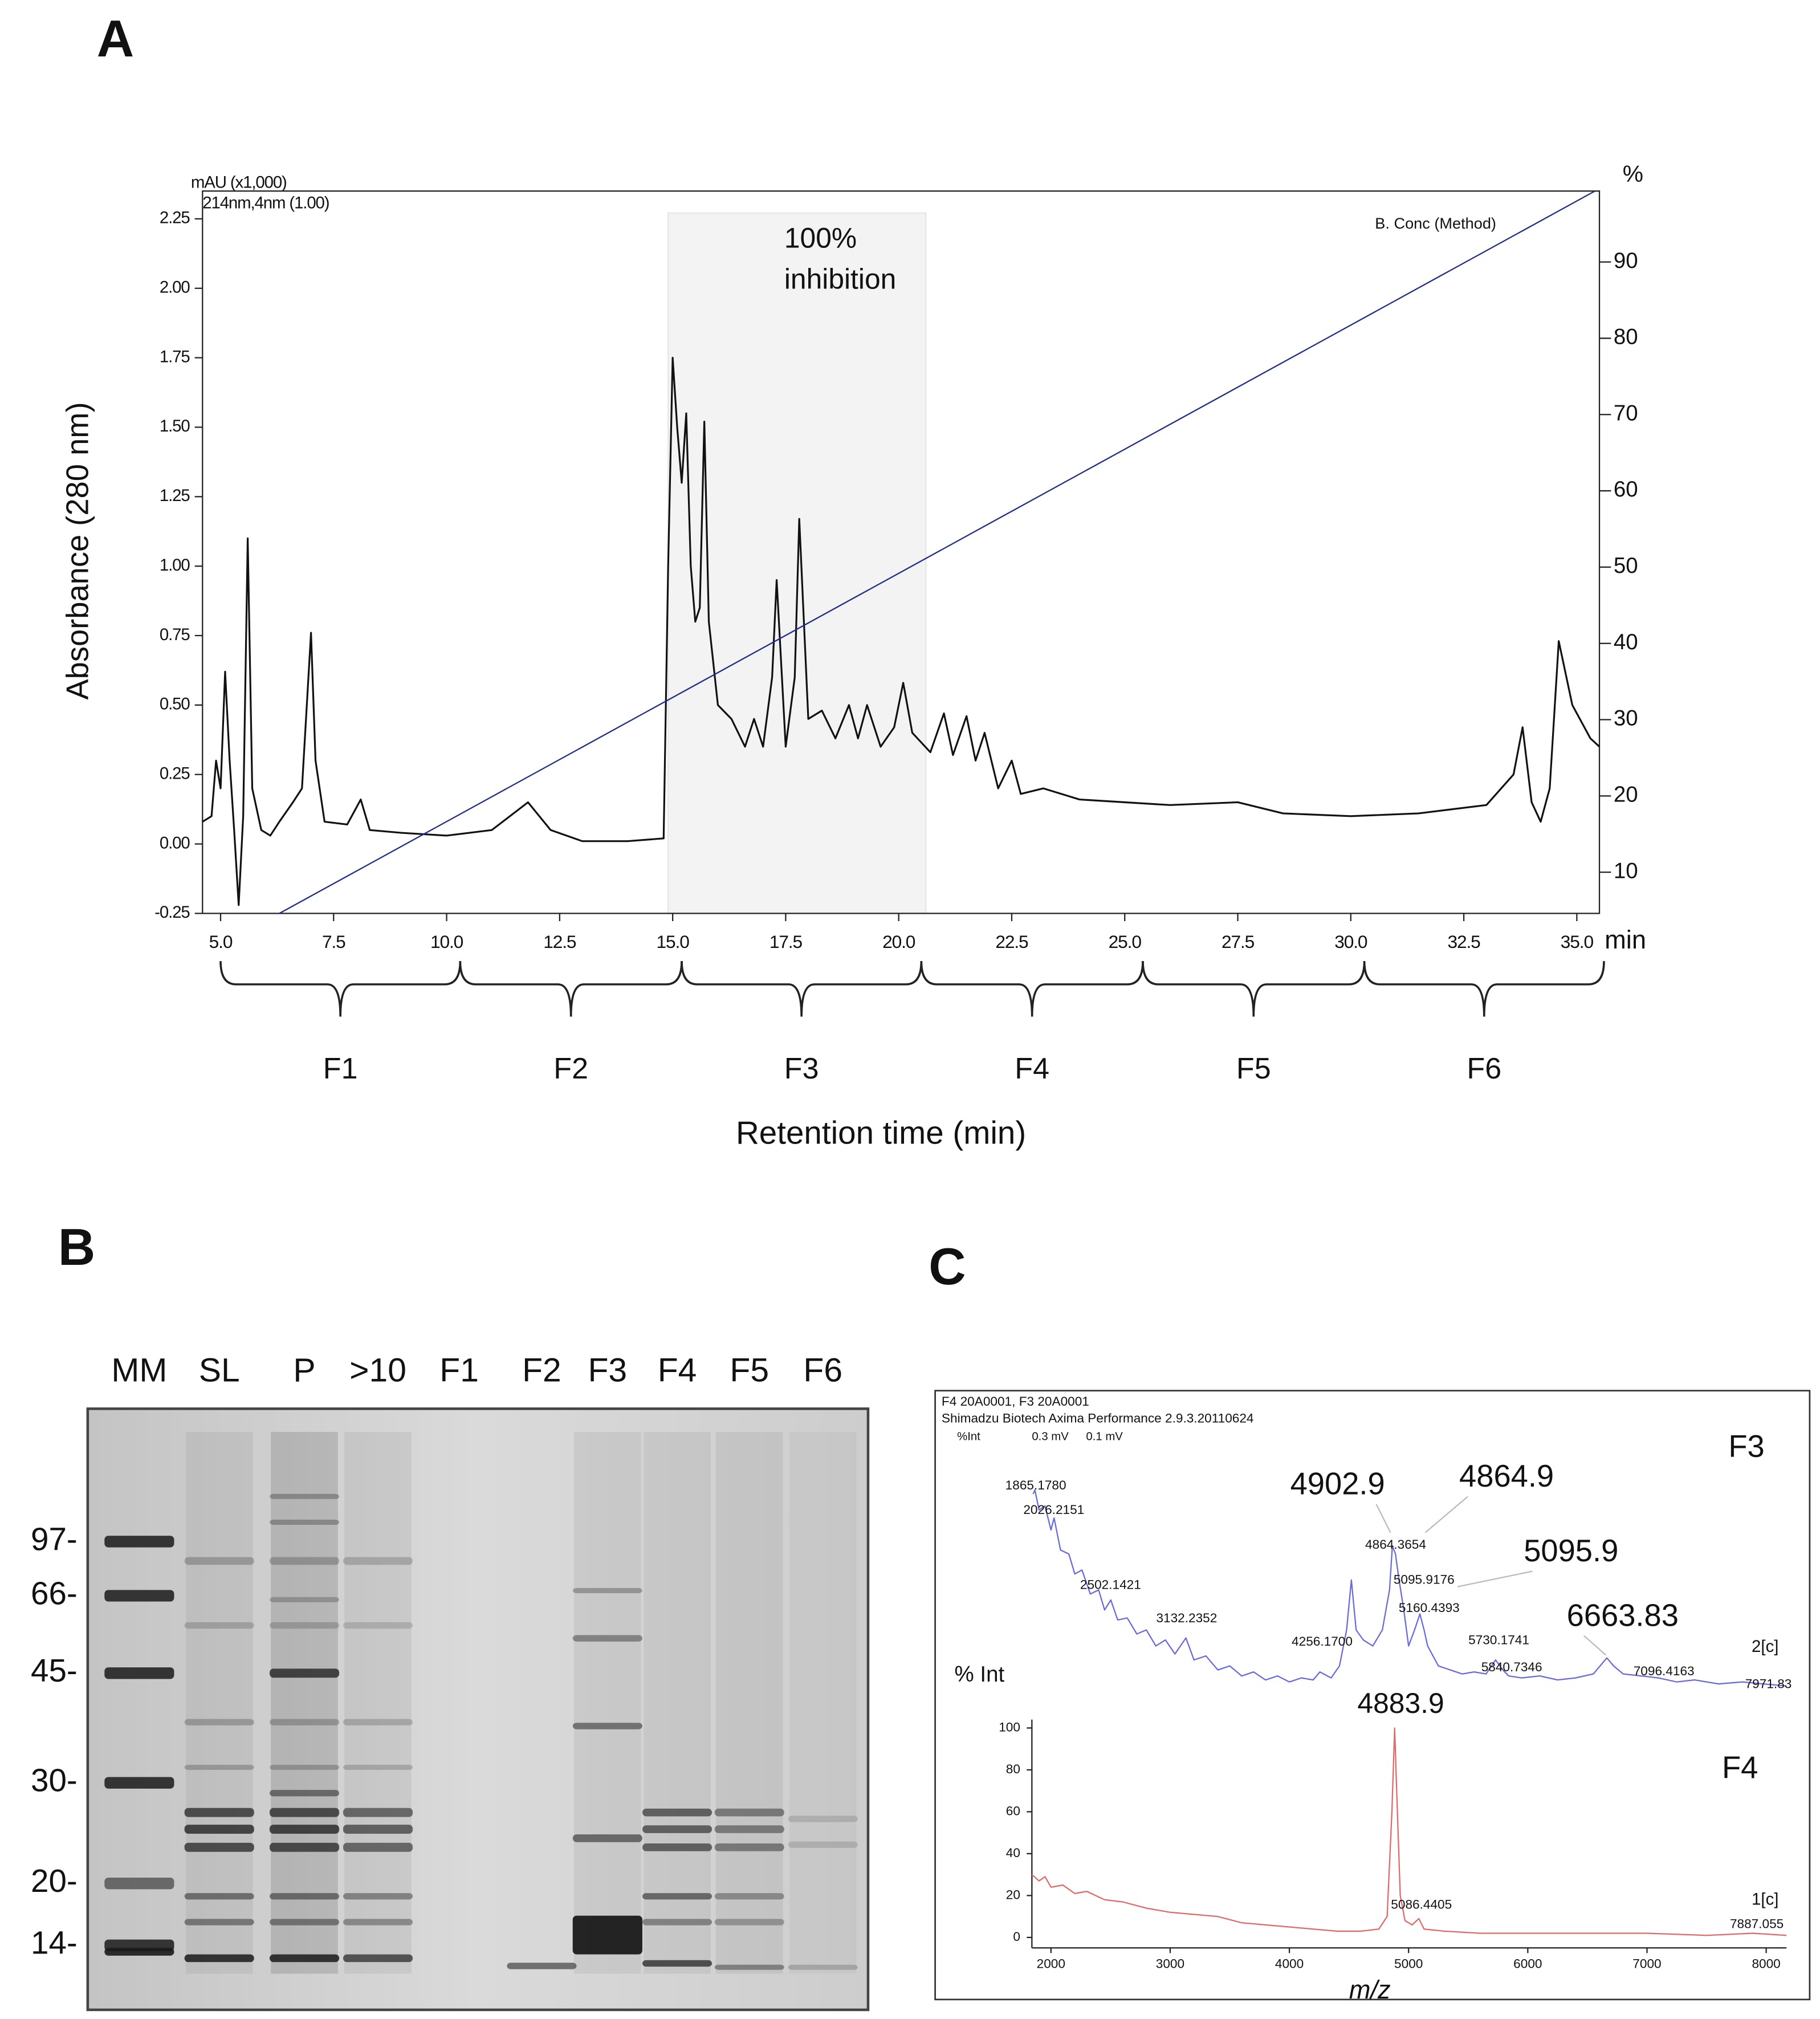 Image resolution: width=1820 pixels, height=2019 pixels. I want to click on y-tick-label: 60, so click(1013, 1811).